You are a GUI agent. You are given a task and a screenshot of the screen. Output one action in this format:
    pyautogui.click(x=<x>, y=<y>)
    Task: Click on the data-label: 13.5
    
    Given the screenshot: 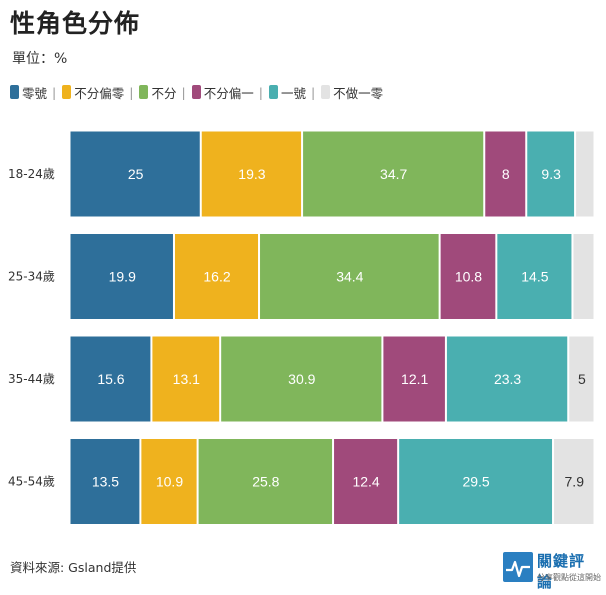 What is the action you would take?
    pyautogui.click(x=105, y=482)
    